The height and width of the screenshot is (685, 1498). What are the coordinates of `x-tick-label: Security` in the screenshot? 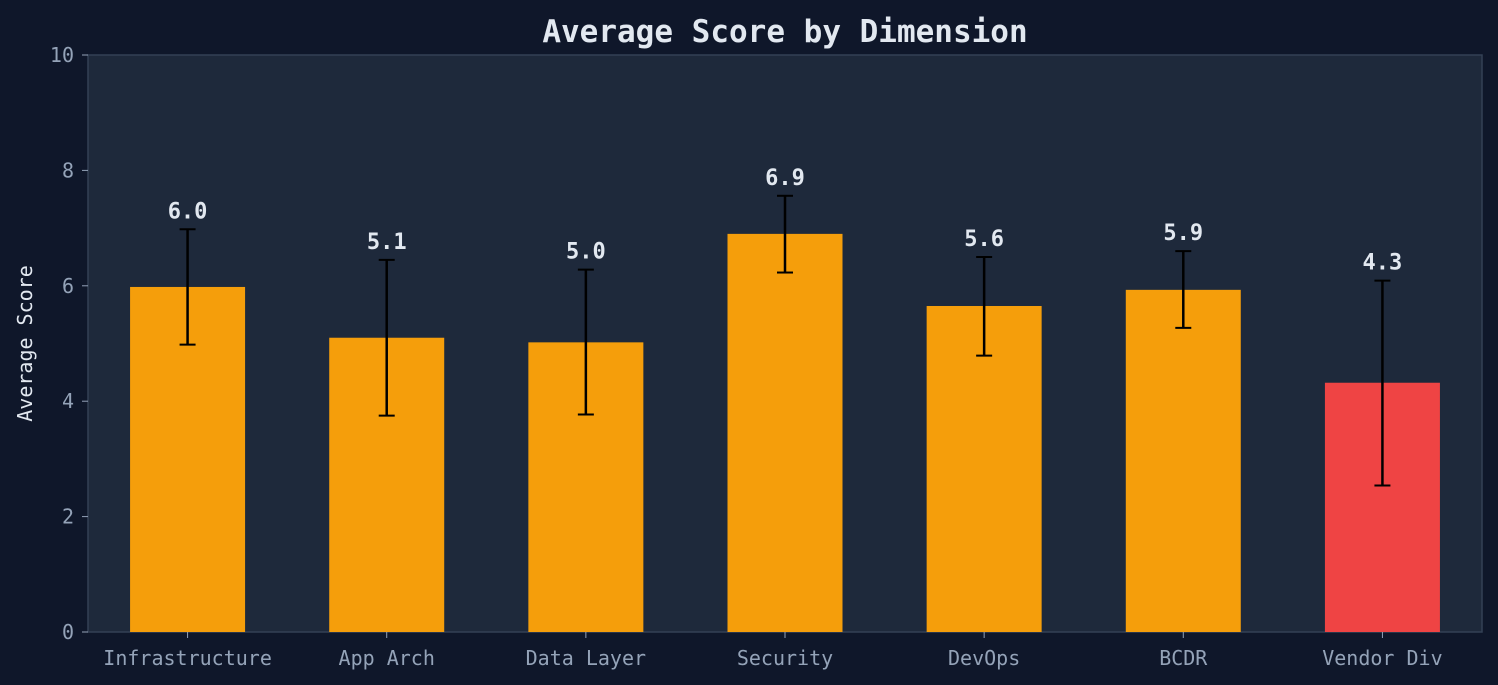 It's located at (785, 658).